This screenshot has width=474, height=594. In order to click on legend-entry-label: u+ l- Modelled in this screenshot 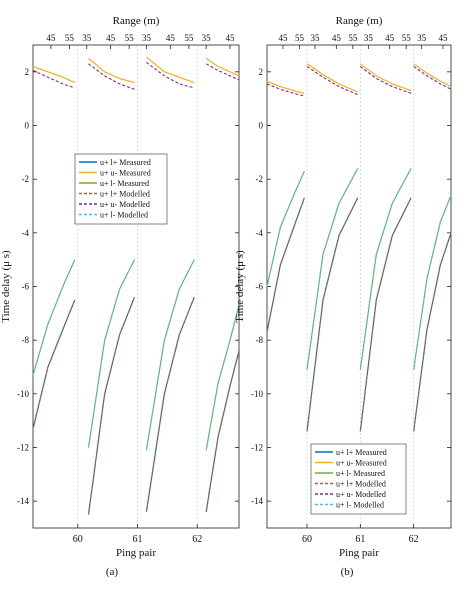, I will do `click(124, 215)`.